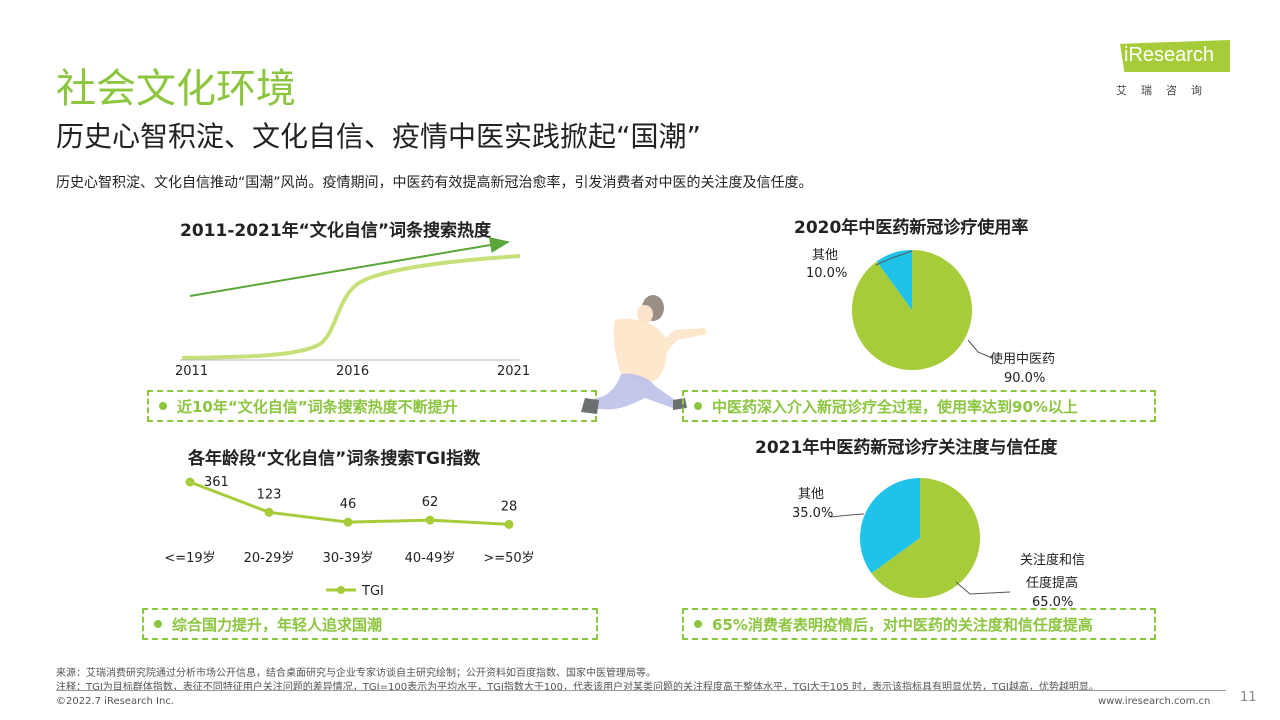  Describe the element at coordinates (269, 494) in the screenshot. I see `tgi-data-label: 123` at that location.